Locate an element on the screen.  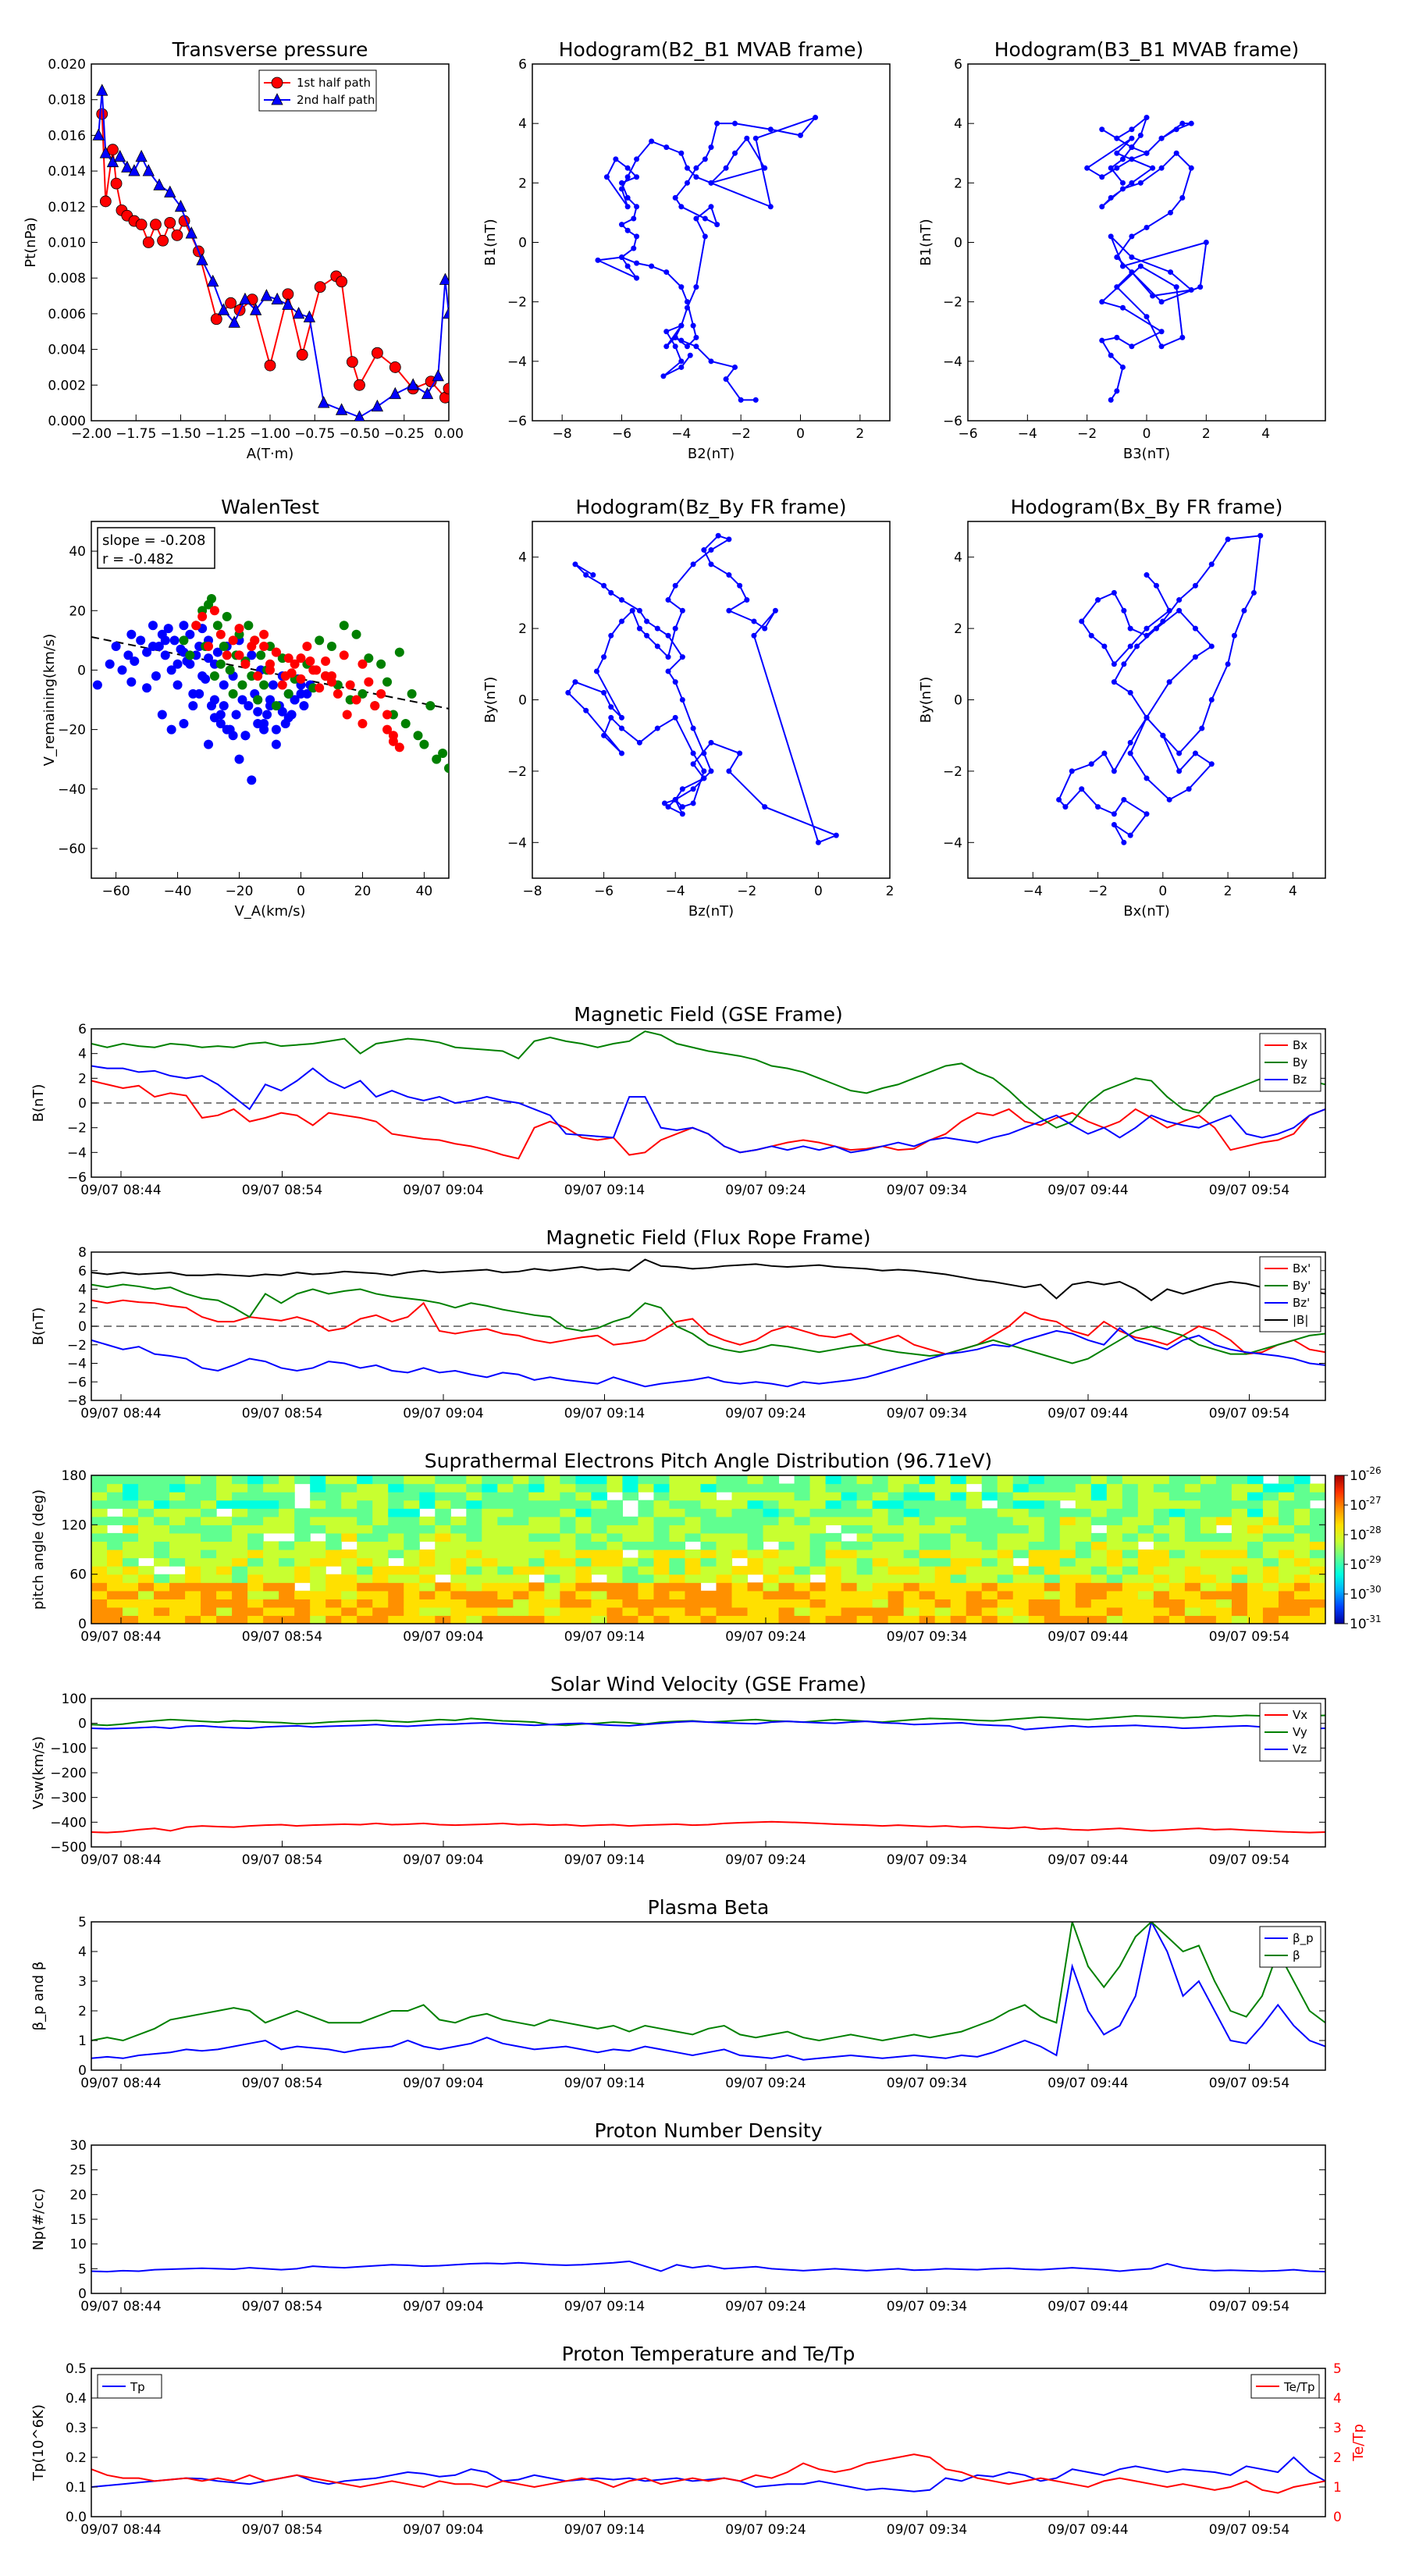
y-tick-label: 0.5 is located at coordinates (76, 2369).